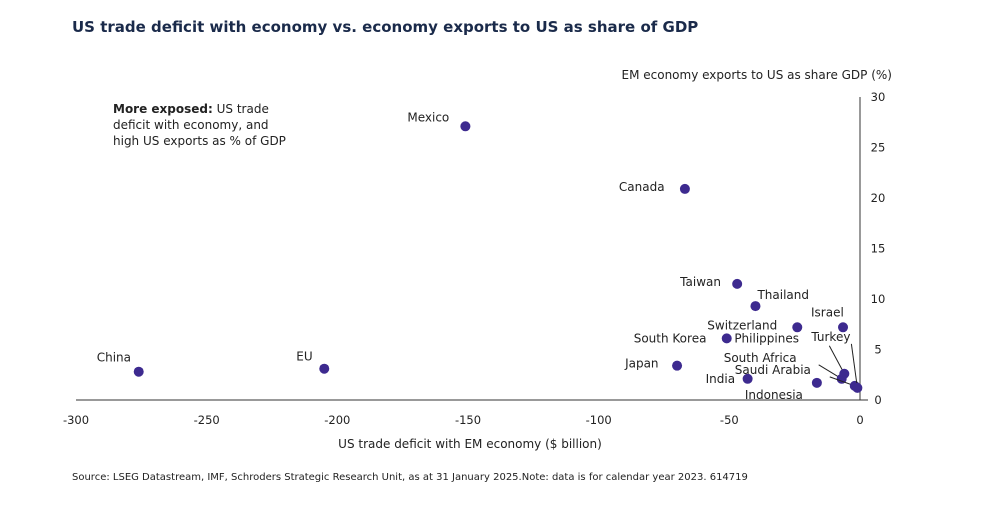  What do you see at coordinates (207, 420) in the screenshot?
I see `x-tick-label: -250` at bounding box center [207, 420].